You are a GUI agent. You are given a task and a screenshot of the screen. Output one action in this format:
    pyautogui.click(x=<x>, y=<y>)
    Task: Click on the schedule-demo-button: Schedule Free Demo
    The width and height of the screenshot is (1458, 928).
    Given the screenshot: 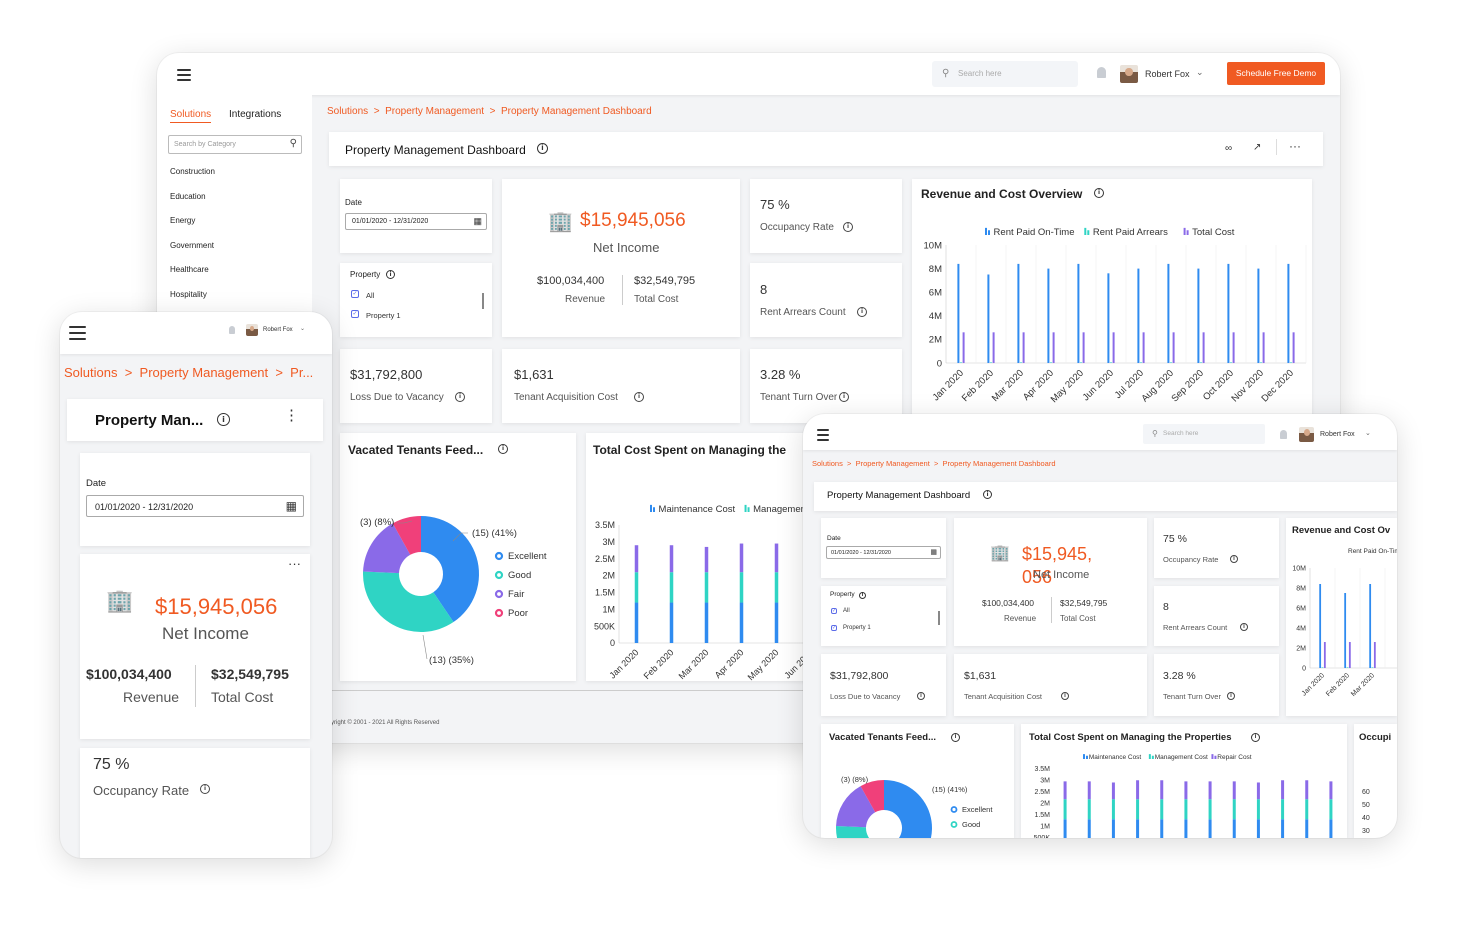 What is the action you would take?
    pyautogui.click(x=1276, y=73)
    